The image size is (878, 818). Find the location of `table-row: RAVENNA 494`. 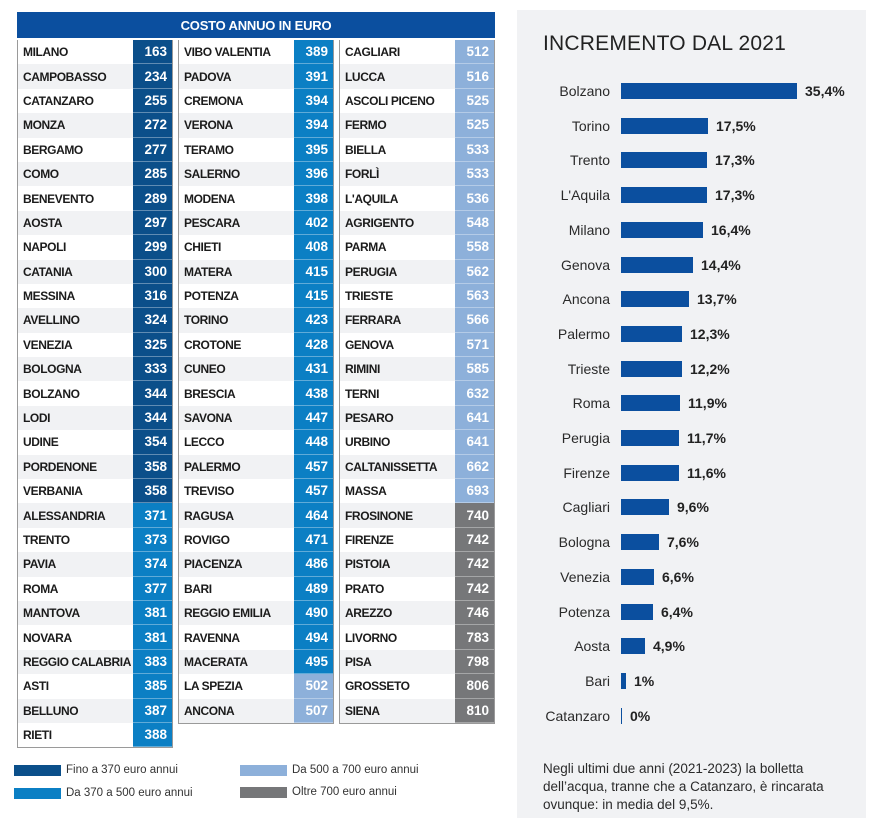

table-row: RAVENNA 494 is located at coordinates (256, 637).